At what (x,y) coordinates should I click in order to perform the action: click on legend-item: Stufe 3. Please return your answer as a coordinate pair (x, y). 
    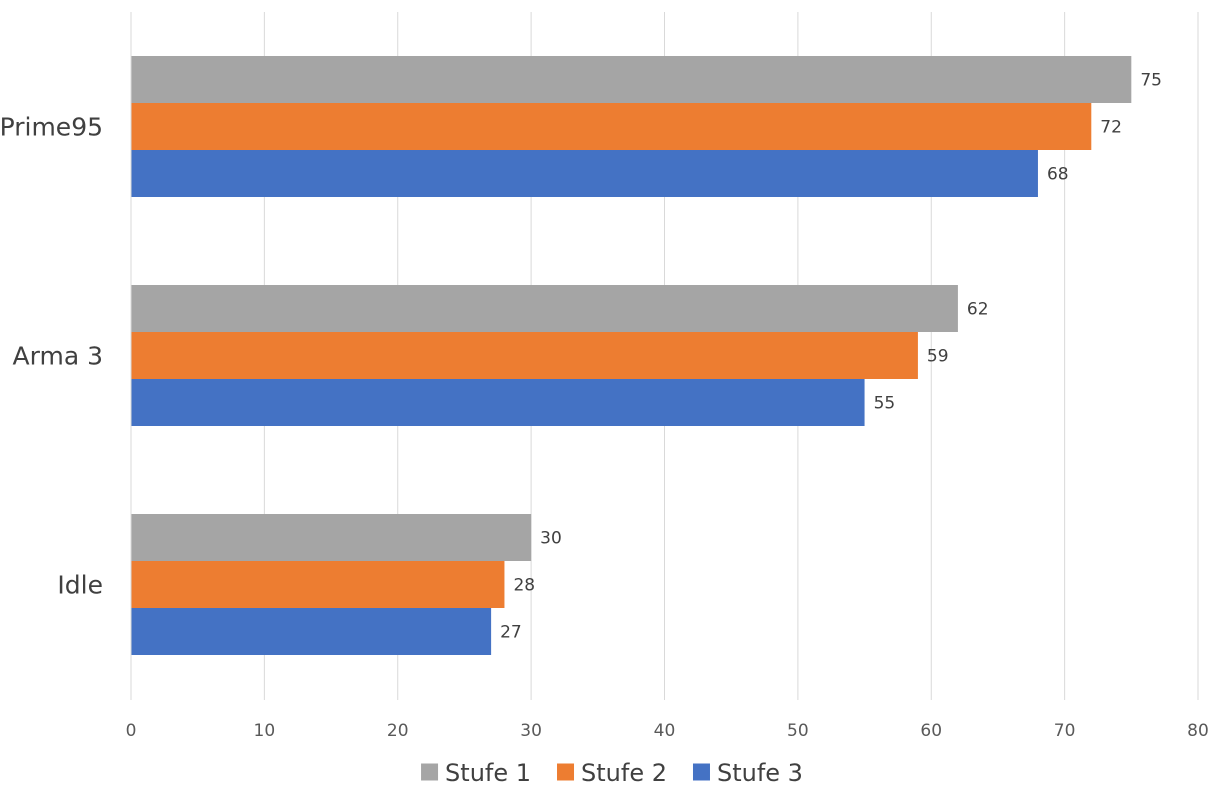
    Looking at the image, I should click on (747, 773).